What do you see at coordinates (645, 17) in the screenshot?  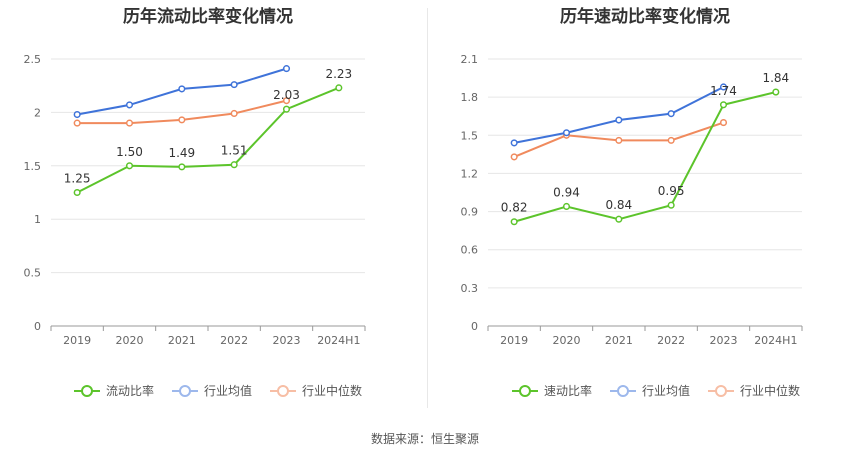 I see `right-chart-title: 历年速动比率变化情况` at bounding box center [645, 17].